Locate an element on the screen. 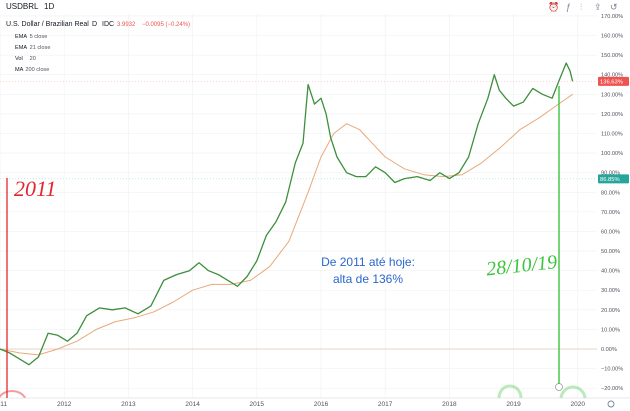 This screenshot has height=411, width=630. y-tick-label: 110.00% is located at coordinates (612, 135).